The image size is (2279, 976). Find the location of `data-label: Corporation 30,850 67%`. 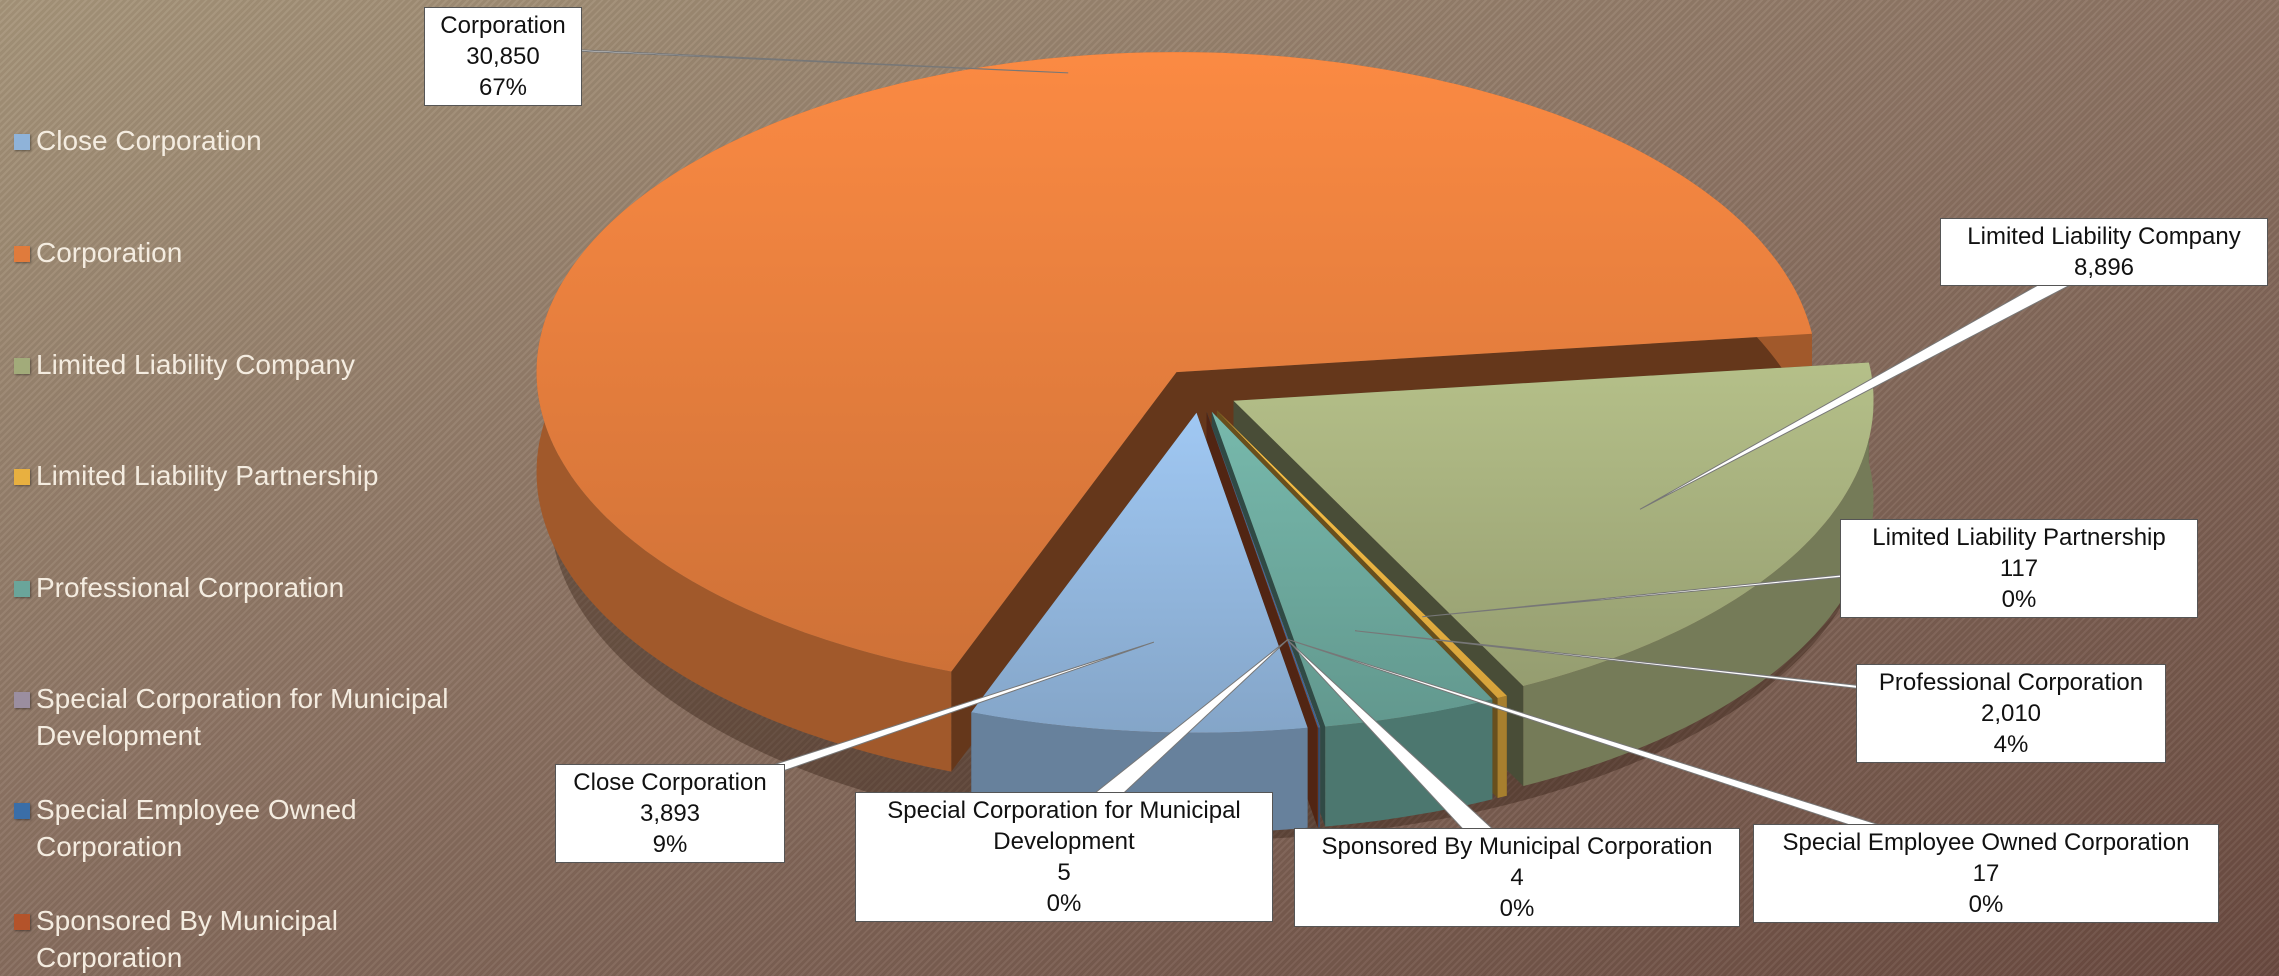

data-label: Corporation 30,850 67% is located at coordinates (503, 56).